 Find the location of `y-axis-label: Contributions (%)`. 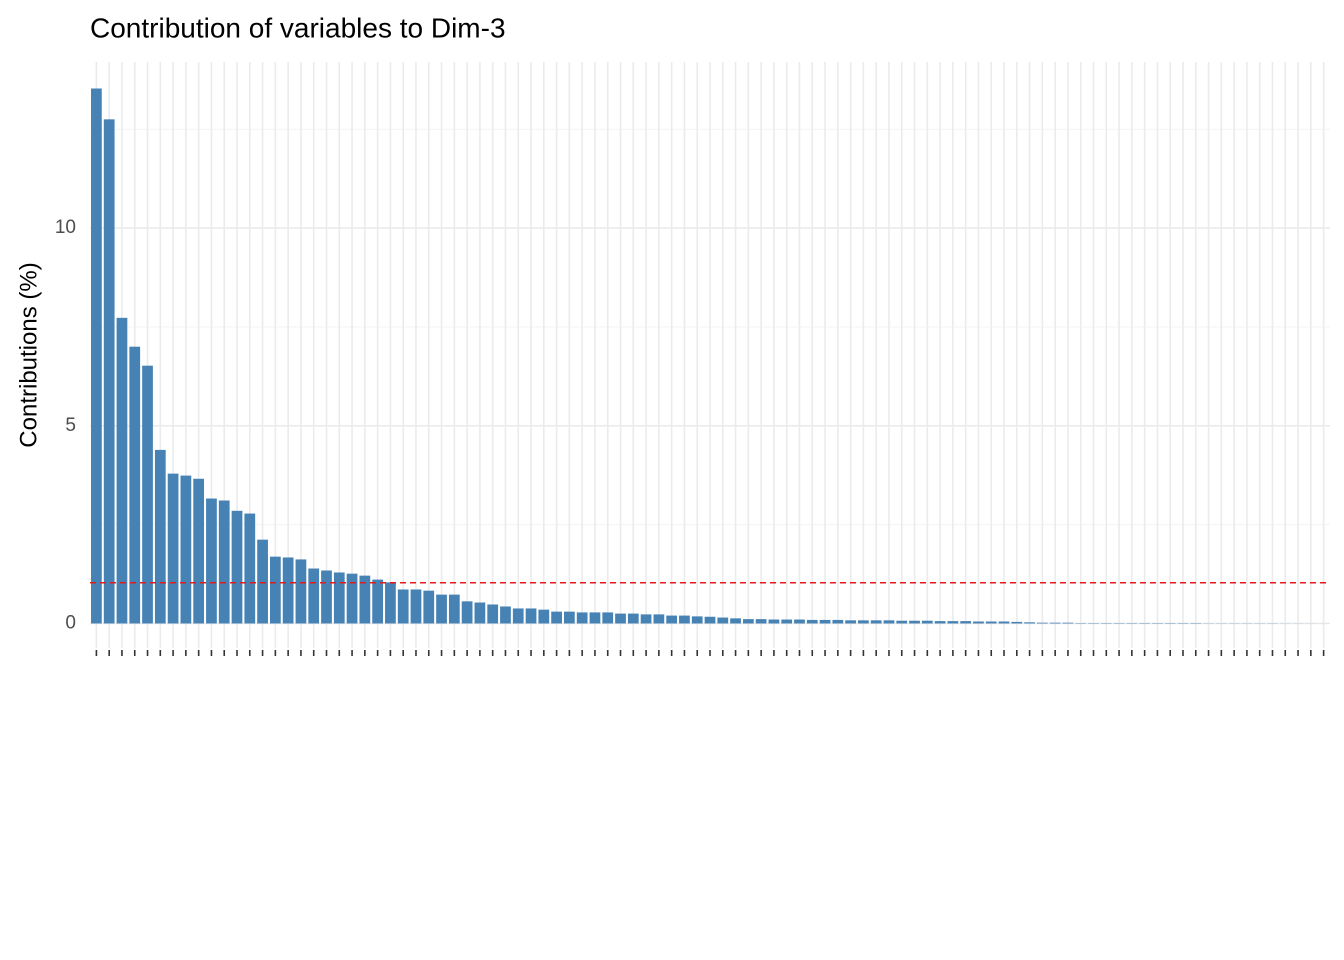

y-axis-label: Contributions (%) is located at coordinates (28, 354).